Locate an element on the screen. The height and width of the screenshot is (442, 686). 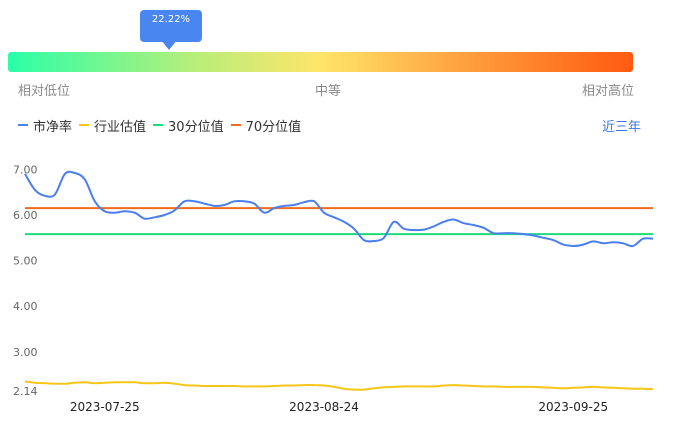
legend-swatch-pb is located at coordinates (23, 125).